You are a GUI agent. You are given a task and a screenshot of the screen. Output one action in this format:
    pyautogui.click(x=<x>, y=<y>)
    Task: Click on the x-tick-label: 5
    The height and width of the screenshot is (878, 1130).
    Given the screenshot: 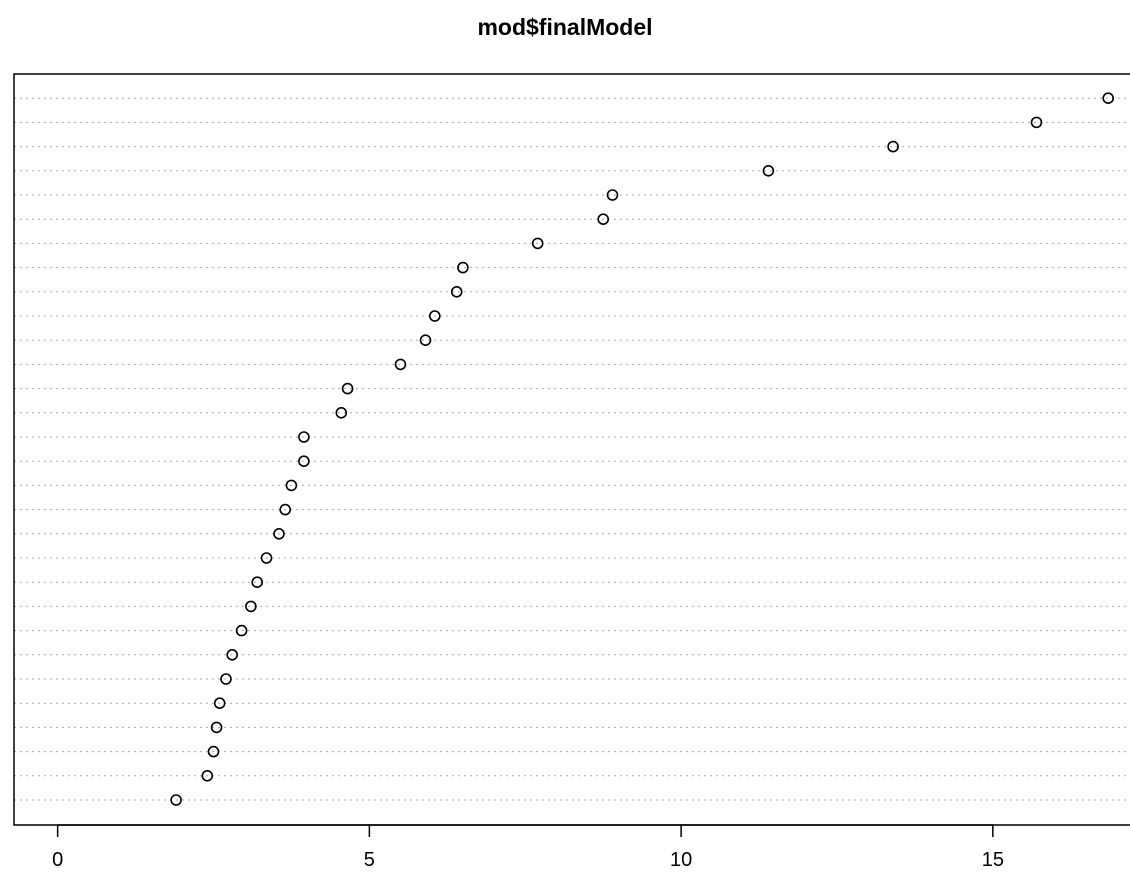 What is the action you would take?
    pyautogui.click(x=369, y=860)
    